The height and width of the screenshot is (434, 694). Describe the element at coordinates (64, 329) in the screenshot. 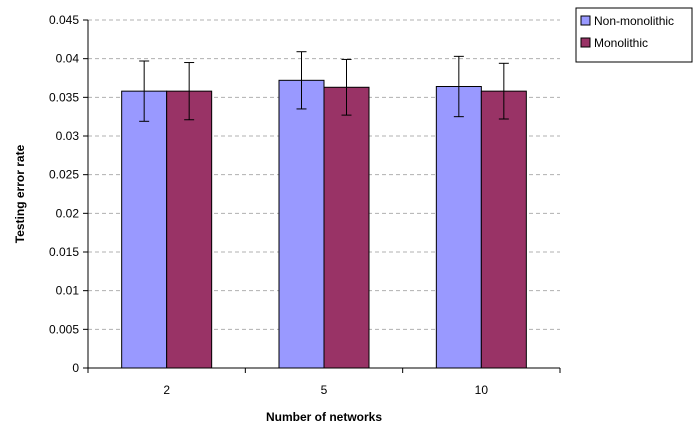

I see `y-tick-label: 0.005` at that location.